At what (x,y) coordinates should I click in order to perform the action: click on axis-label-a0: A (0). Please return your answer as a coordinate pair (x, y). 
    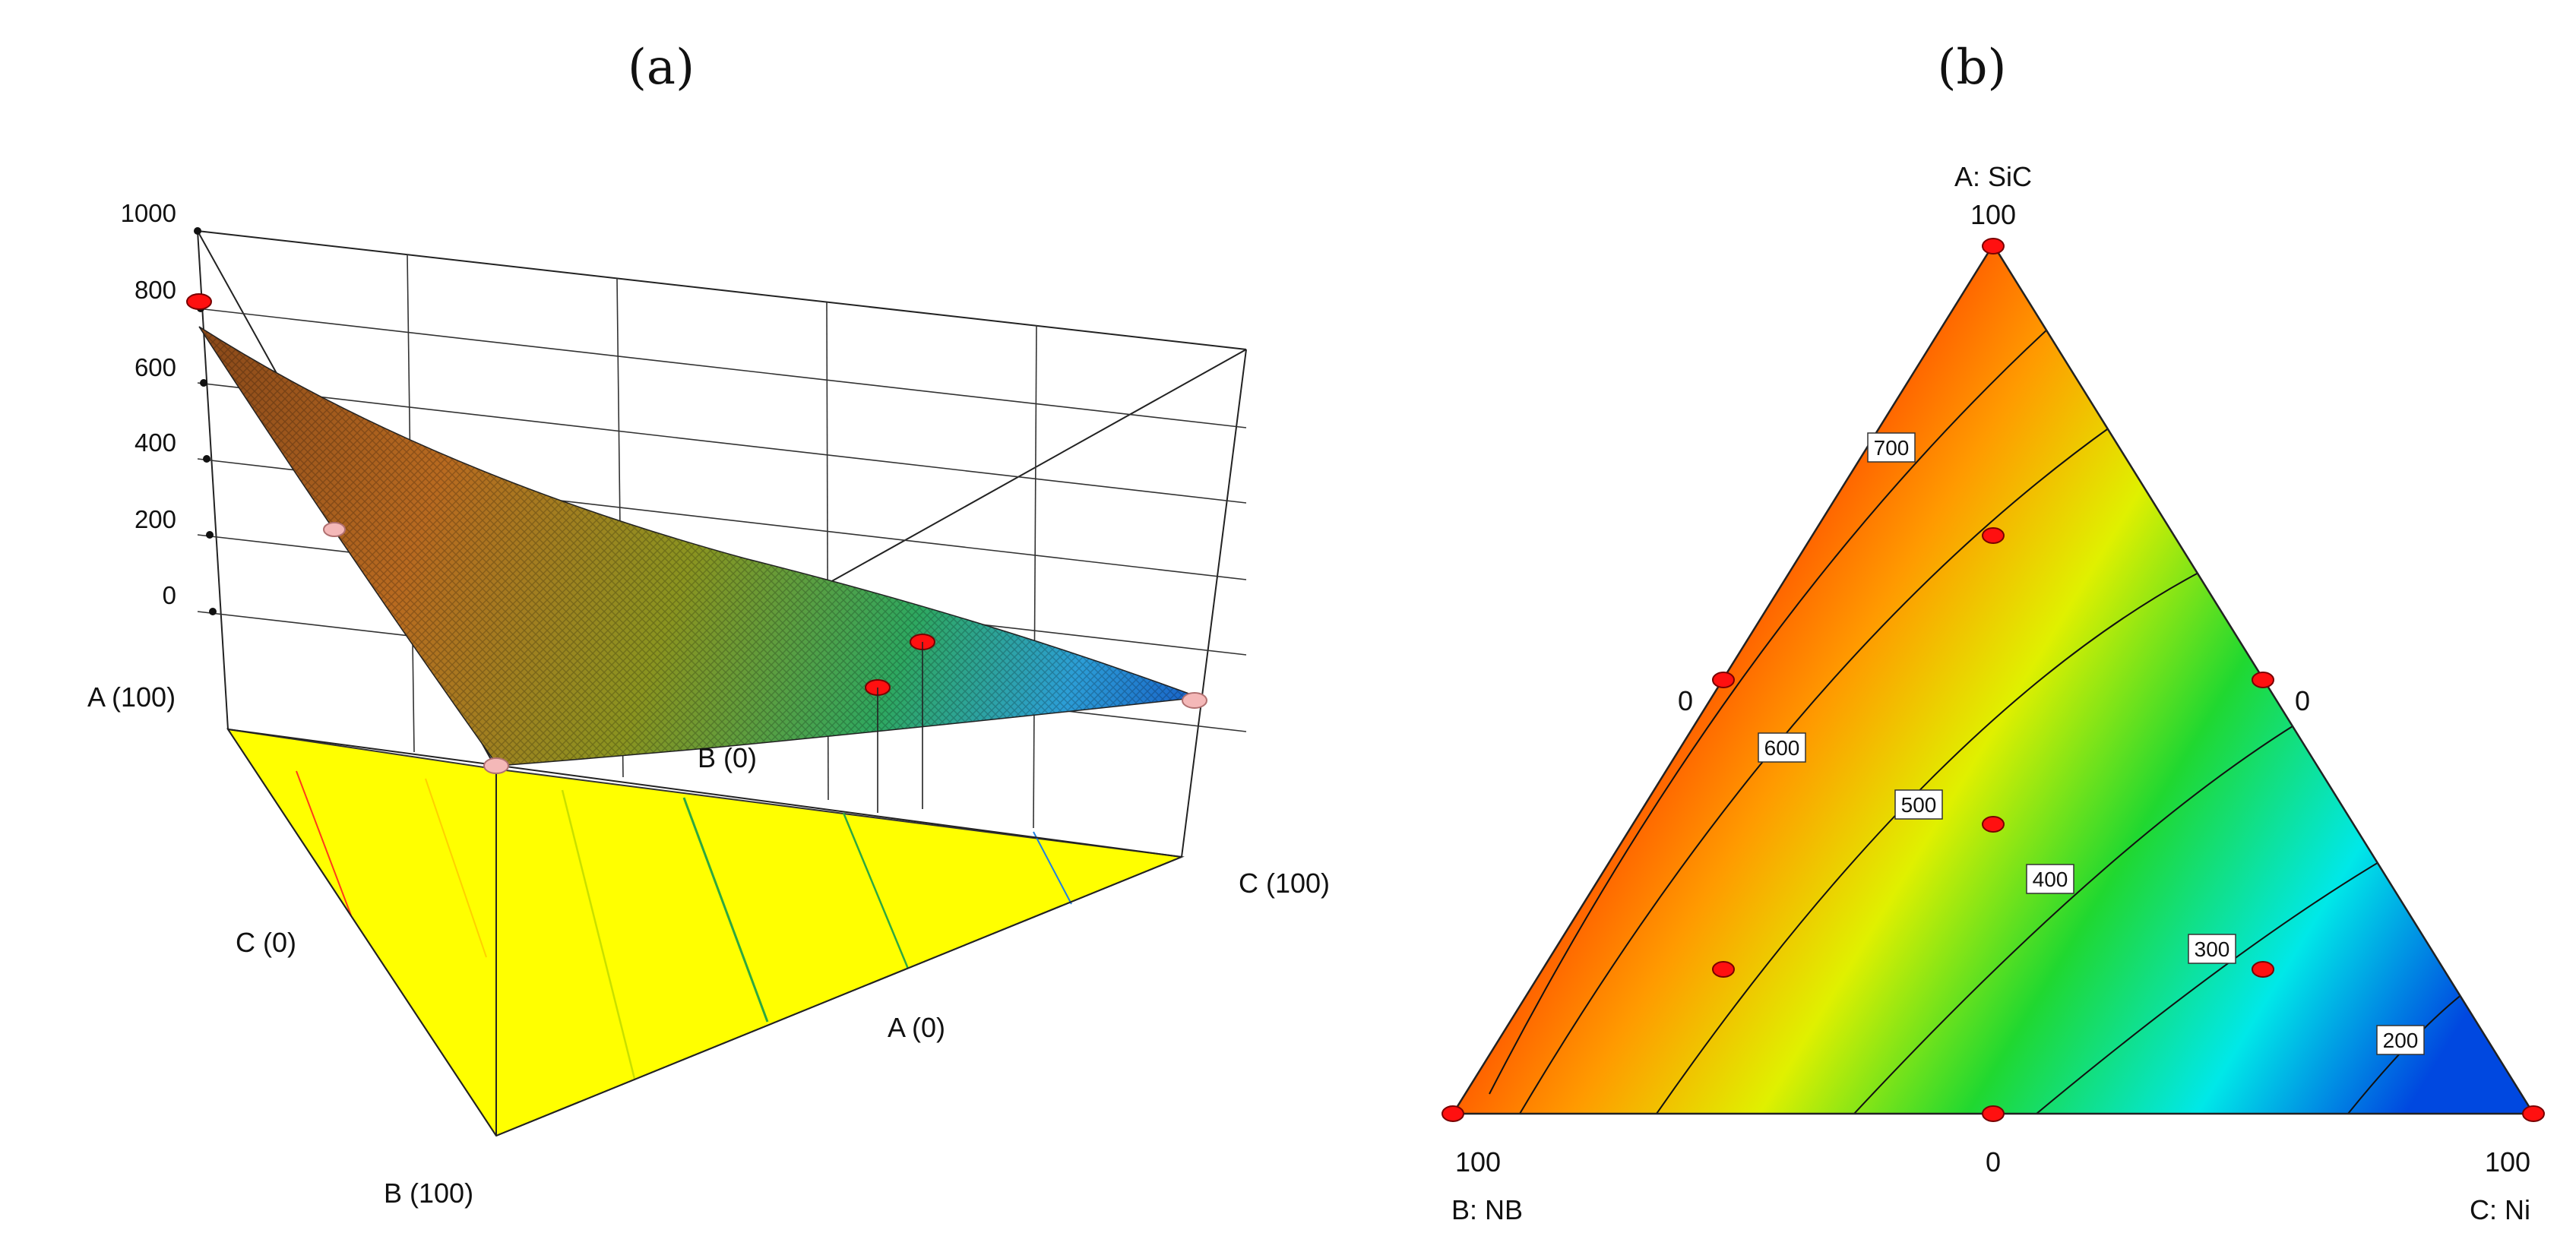
    Looking at the image, I should click on (917, 1027).